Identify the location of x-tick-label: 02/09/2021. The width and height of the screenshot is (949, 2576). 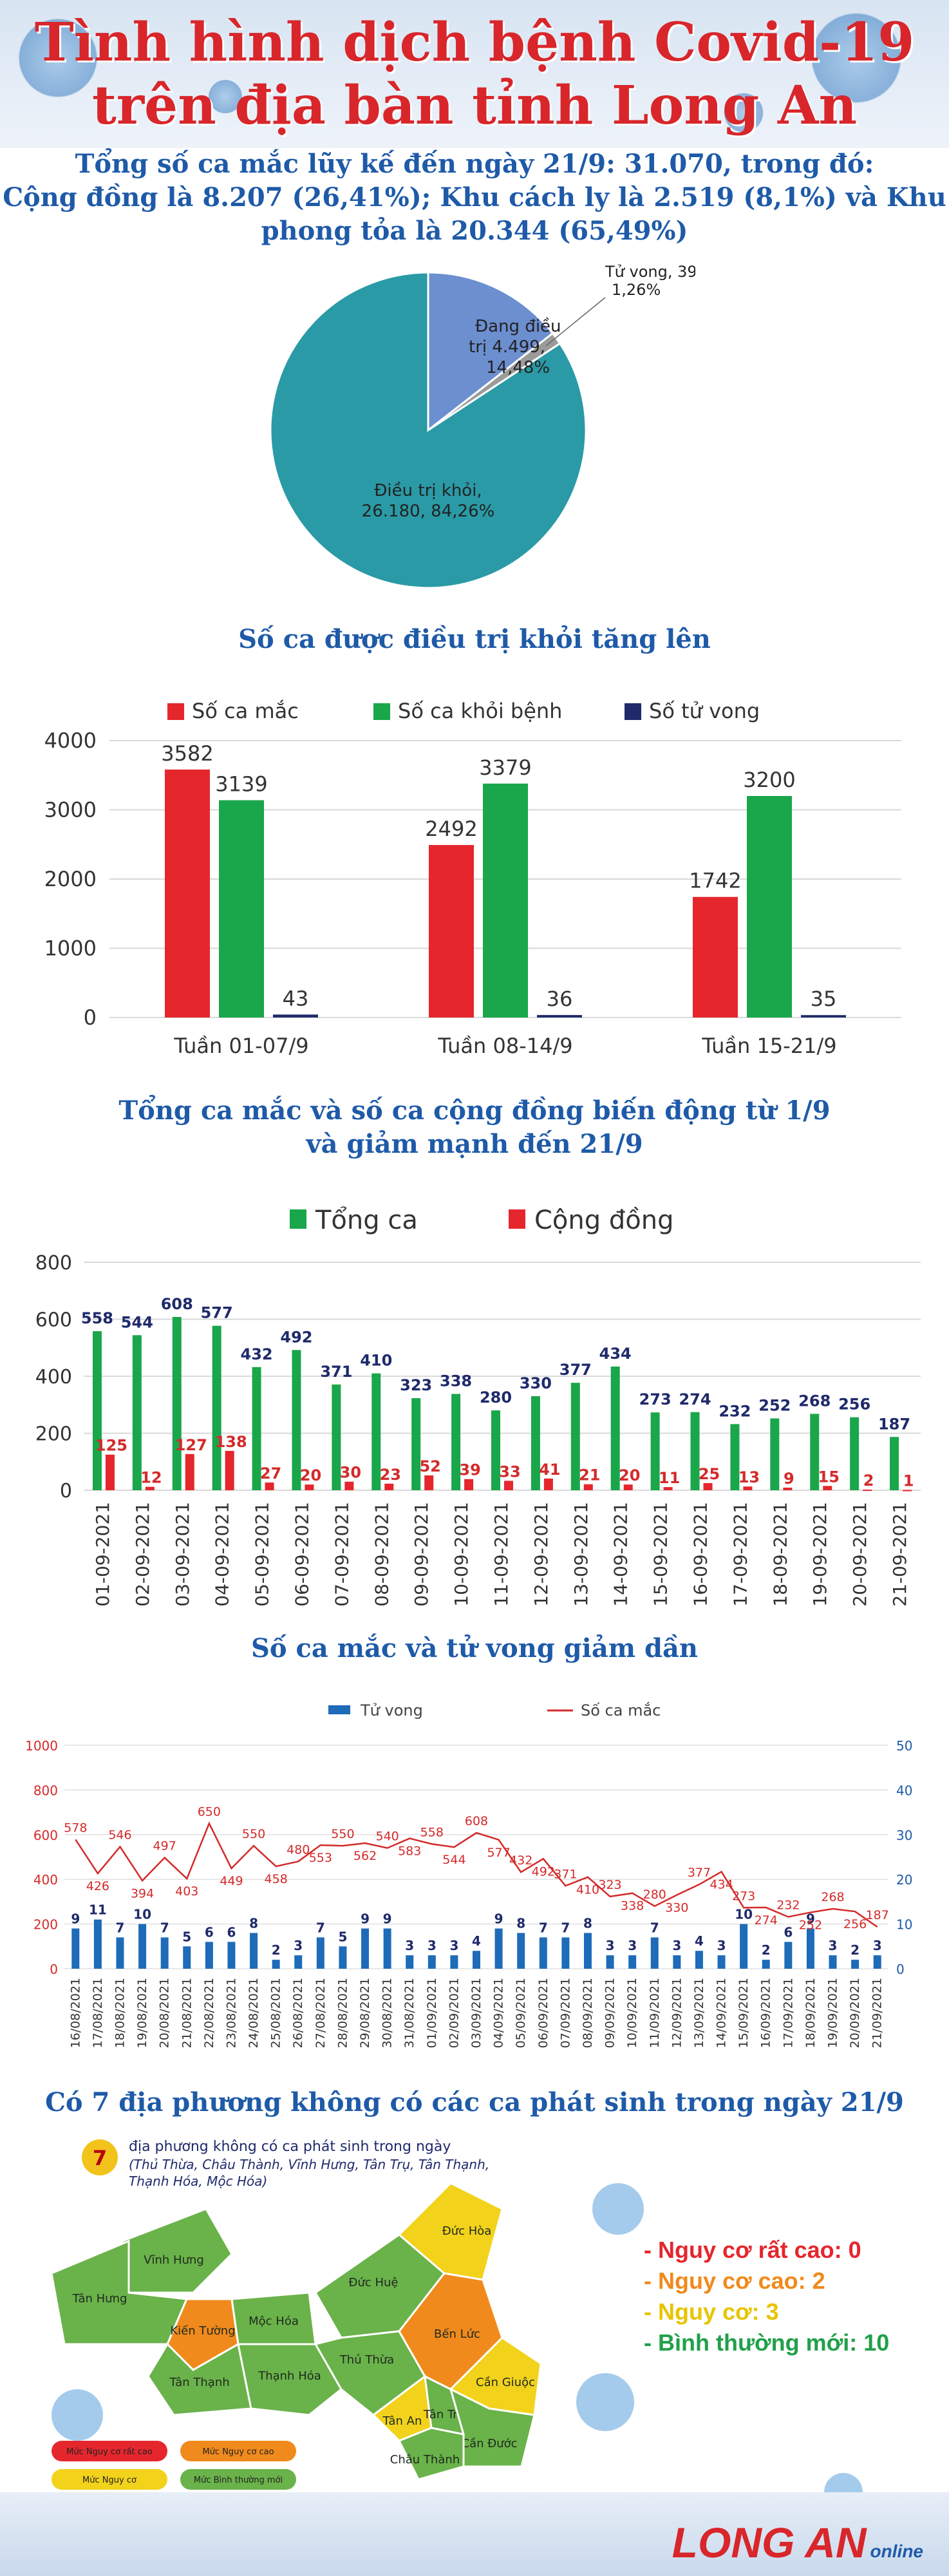
(454, 2014).